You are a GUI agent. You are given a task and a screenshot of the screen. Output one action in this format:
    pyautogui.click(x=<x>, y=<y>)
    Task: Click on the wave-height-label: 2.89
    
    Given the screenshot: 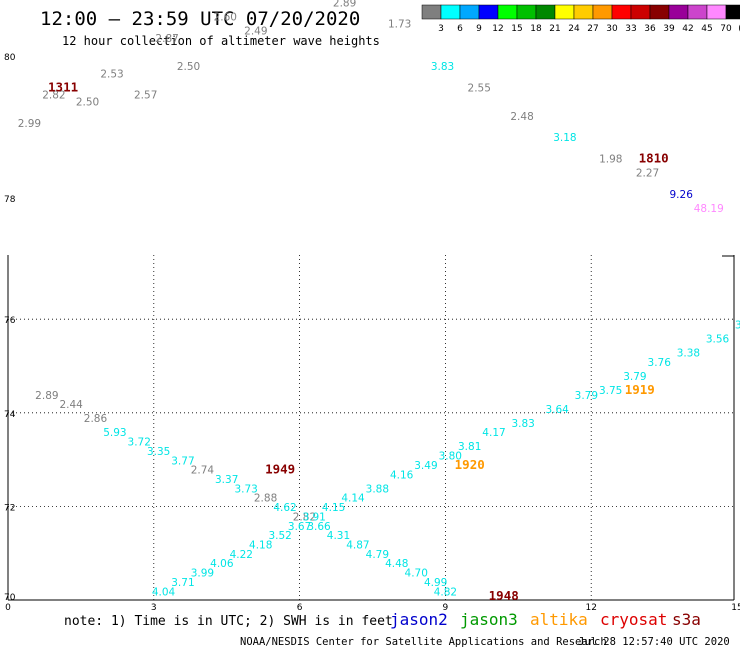 What is the action you would take?
    pyautogui.click(x=46, y=396)
    